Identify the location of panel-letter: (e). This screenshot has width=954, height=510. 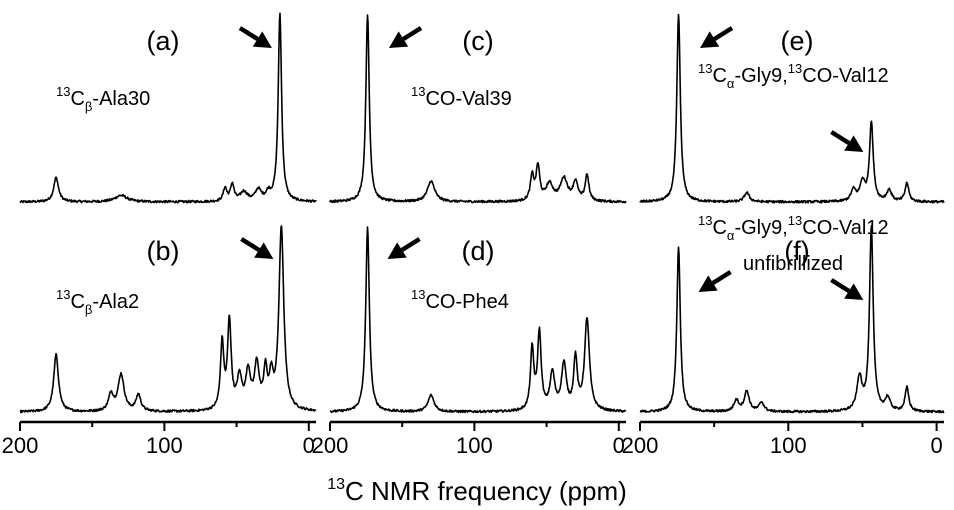
(797, 41).